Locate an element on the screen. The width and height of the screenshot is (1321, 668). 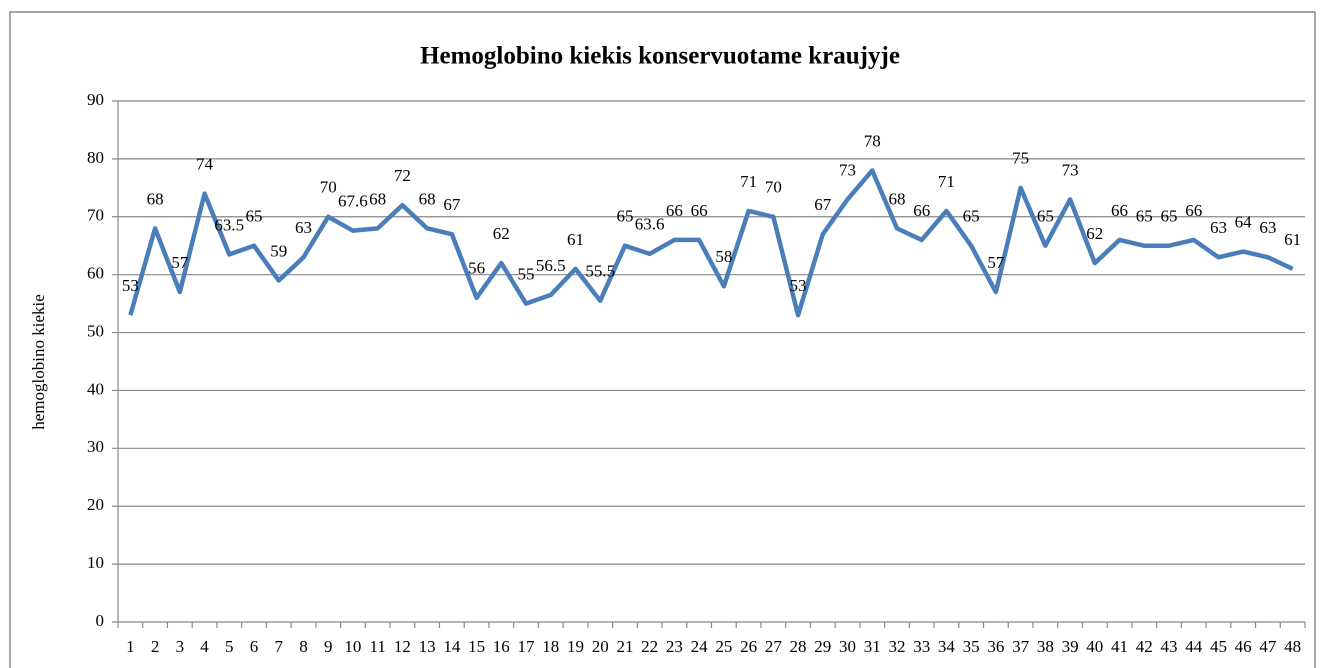
x-tick-label: 48 is located at coordinates (1292, 646).